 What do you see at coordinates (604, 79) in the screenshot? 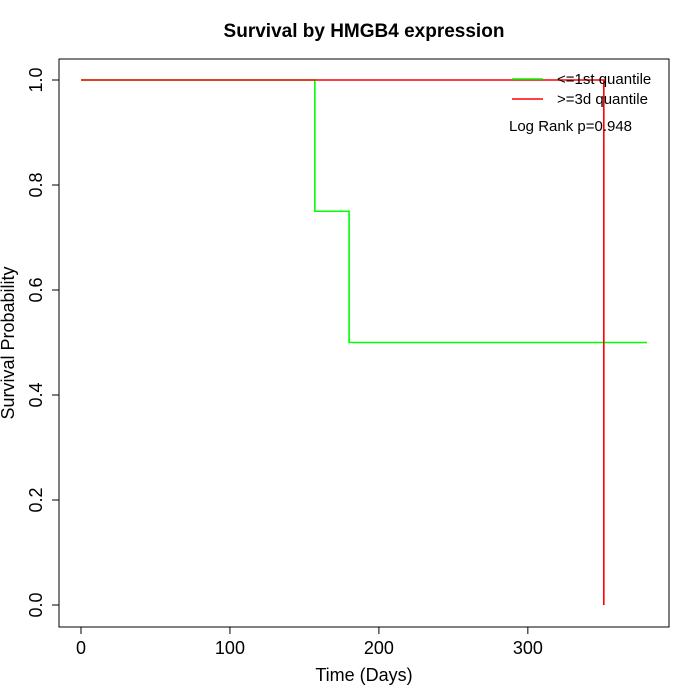
I see `legend-label-0: <=1st quantile` at bounding box center [604, 79].